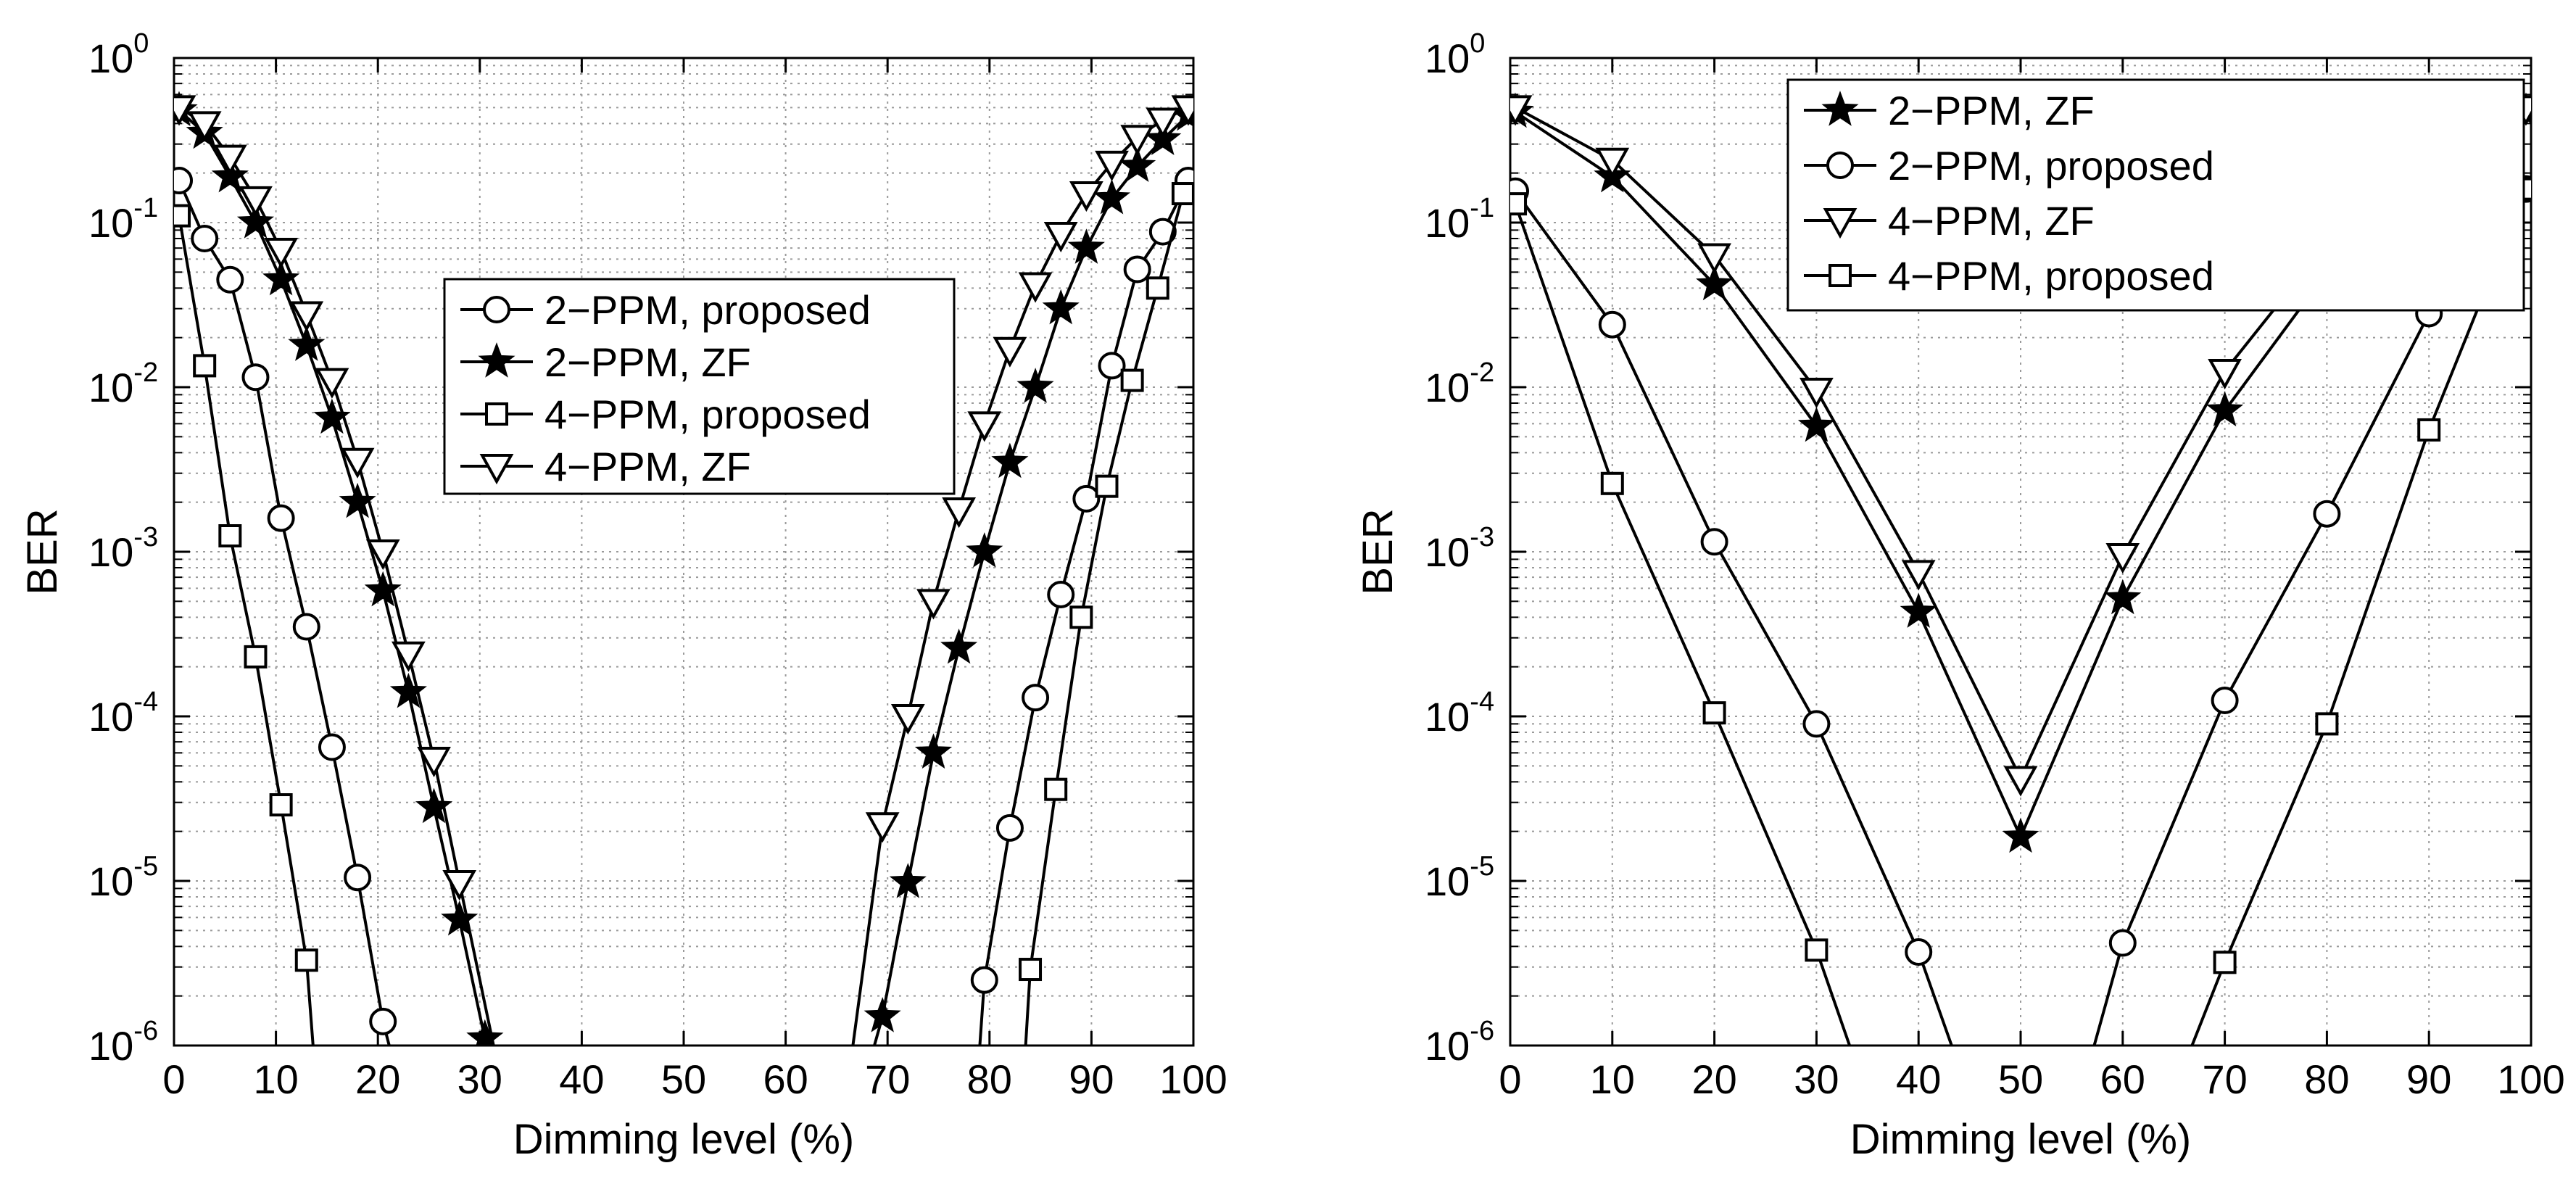  Describe the element at coordinates (2428, 1079) in the screenshot. I see `x-tick-label: 90` at that location.